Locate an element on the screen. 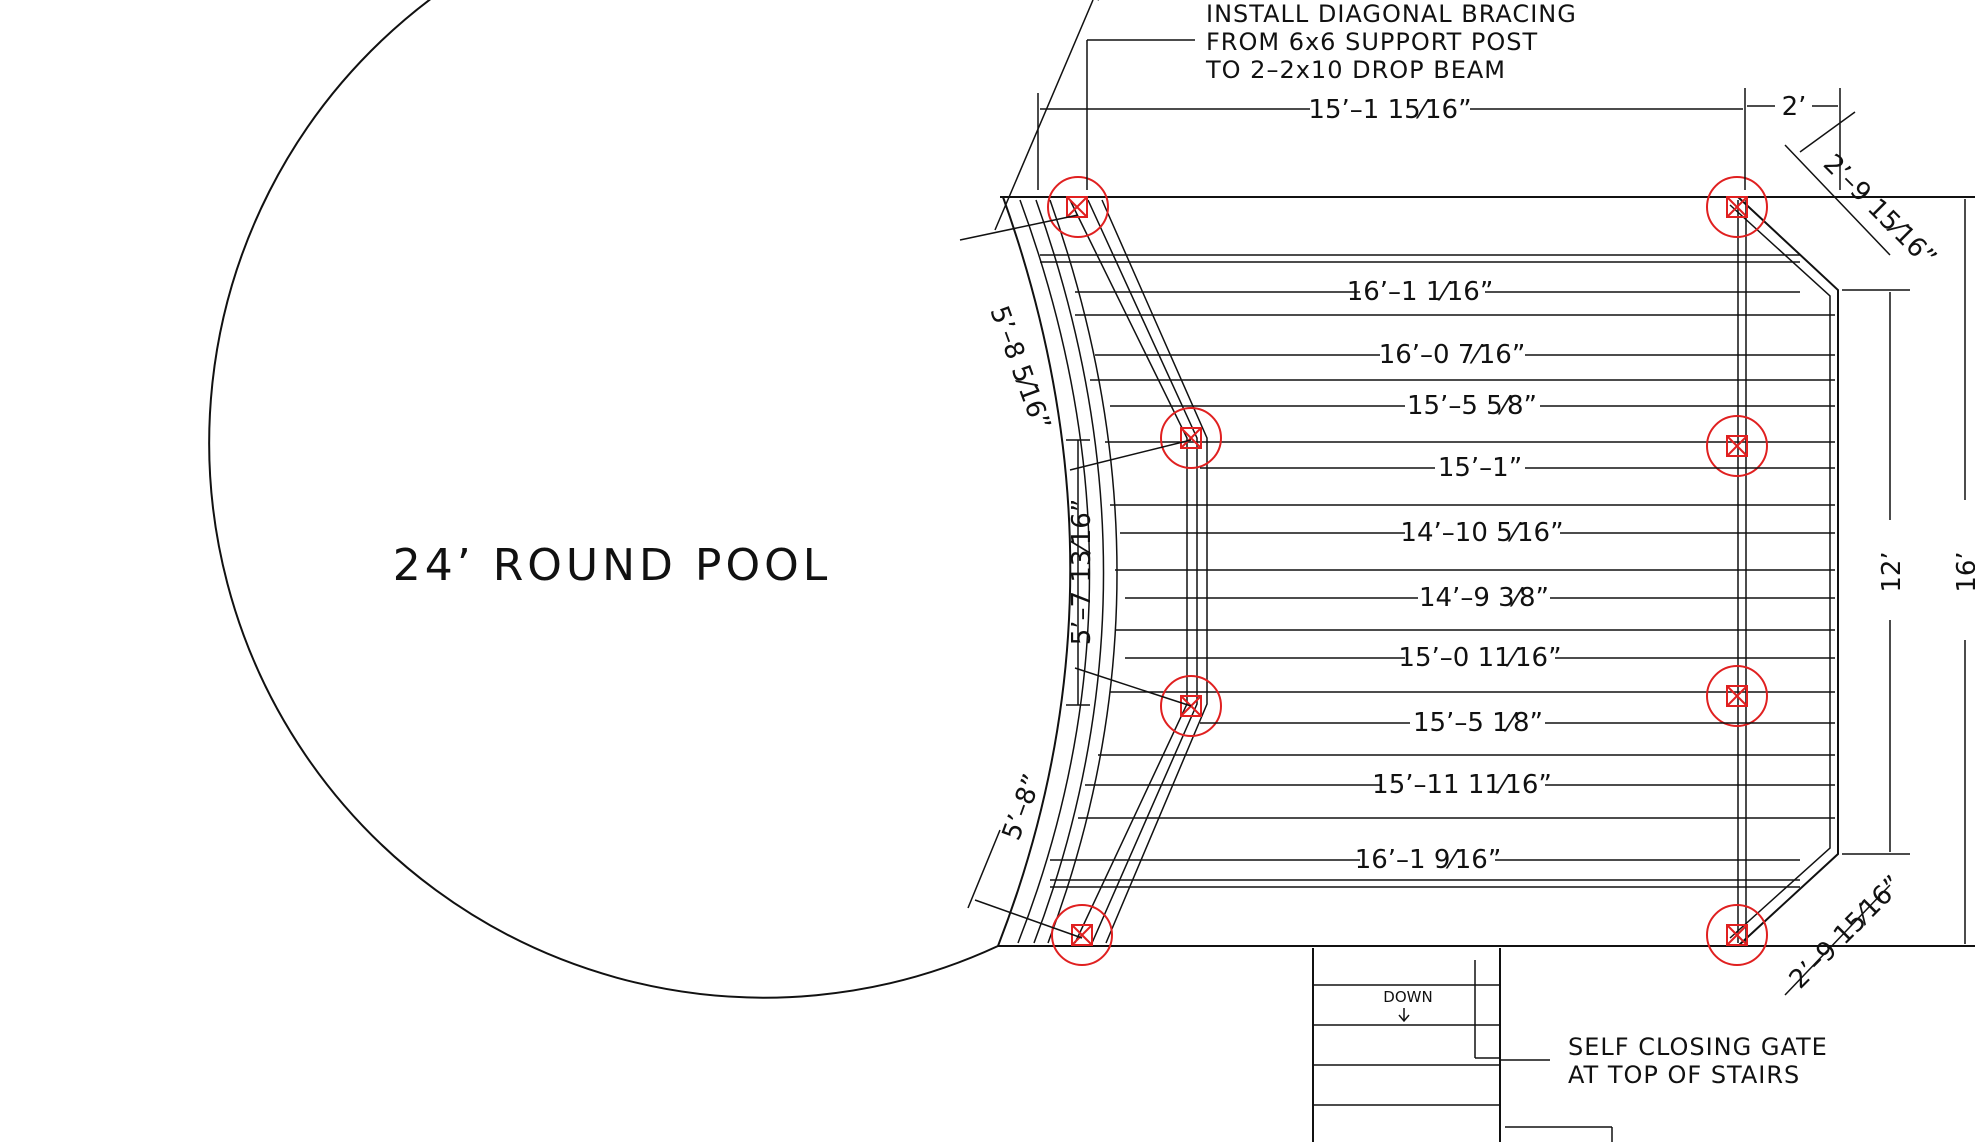 Image resolution: width=1975 pixels, height=1142 pixels. angle-dimension-lines is located at coordinates (1837, 570).